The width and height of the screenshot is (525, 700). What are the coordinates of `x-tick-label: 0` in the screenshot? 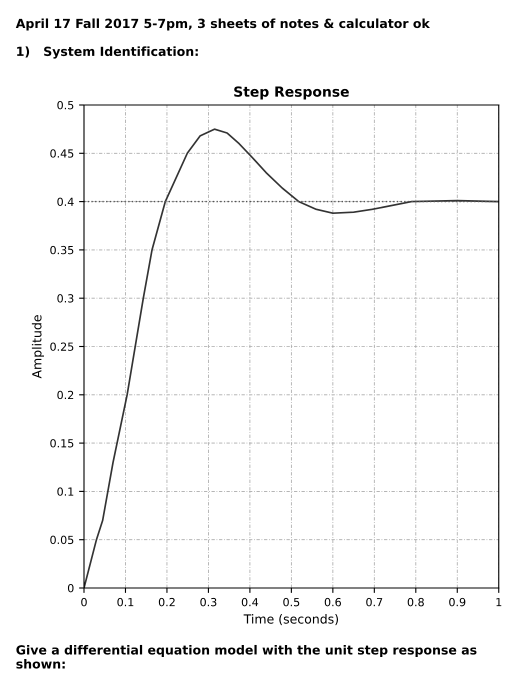 It's located at (84, 602).